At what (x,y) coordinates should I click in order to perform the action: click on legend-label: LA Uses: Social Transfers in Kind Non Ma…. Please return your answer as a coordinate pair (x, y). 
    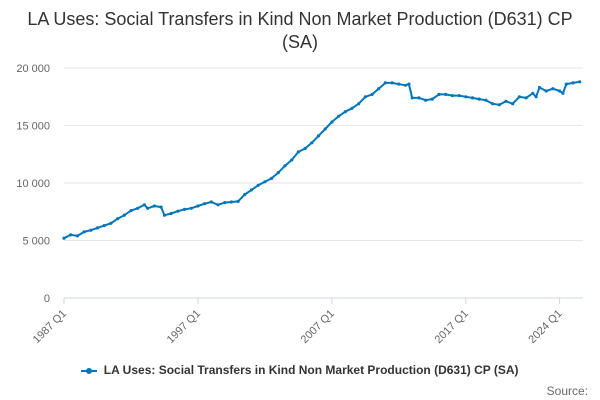
    Looking at the image, I should click on (311, 370).